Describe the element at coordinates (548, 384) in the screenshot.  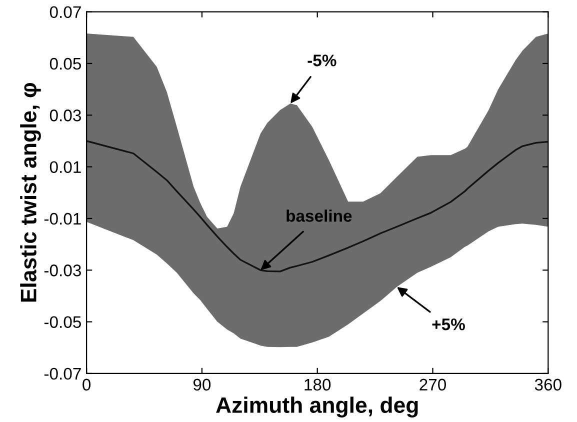
I see `x-tick-label: 360` at that location.